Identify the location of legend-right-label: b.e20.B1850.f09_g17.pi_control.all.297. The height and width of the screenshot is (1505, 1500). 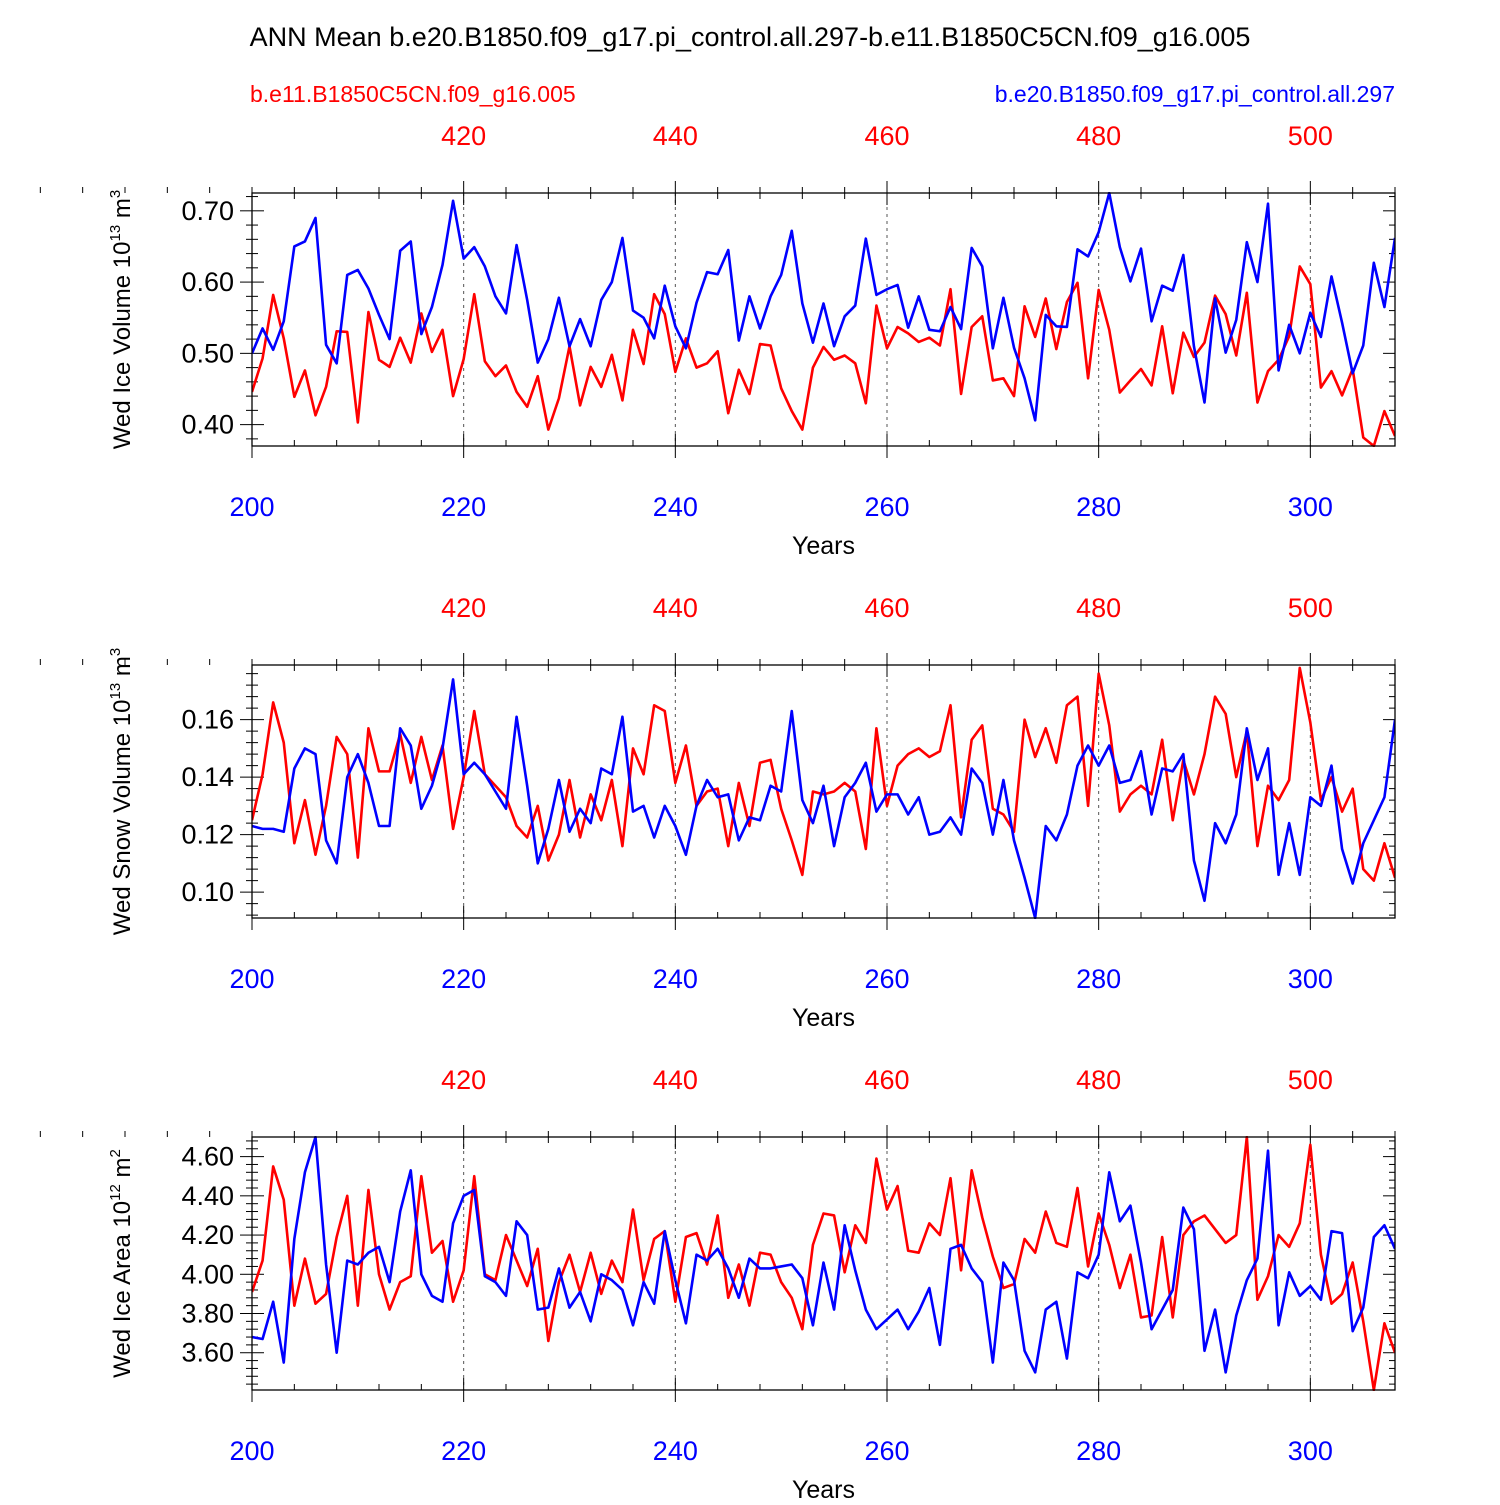
(1195, 94).